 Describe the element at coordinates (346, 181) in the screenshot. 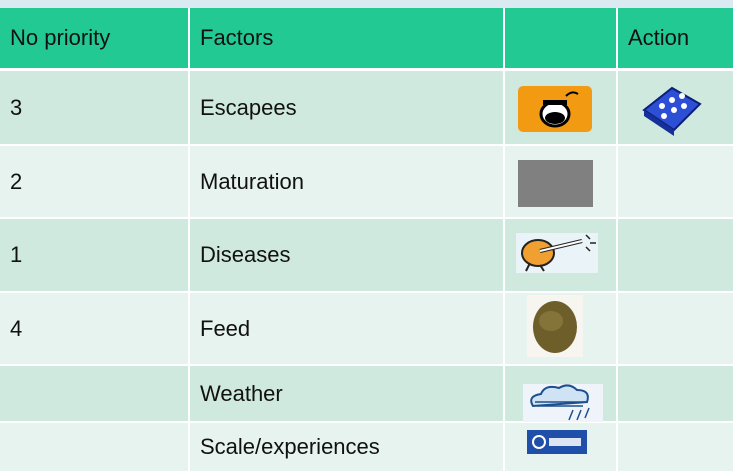

I see `table-cell: Maturation` at that location.